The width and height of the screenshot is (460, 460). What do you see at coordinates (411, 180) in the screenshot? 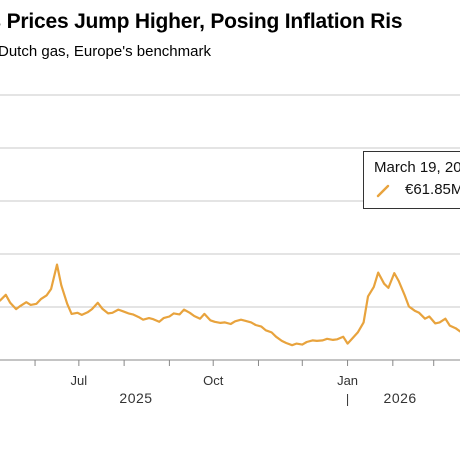
I see `hover-tooltip: March 19, 20 €61.85M` at bounding box center [411, 180].